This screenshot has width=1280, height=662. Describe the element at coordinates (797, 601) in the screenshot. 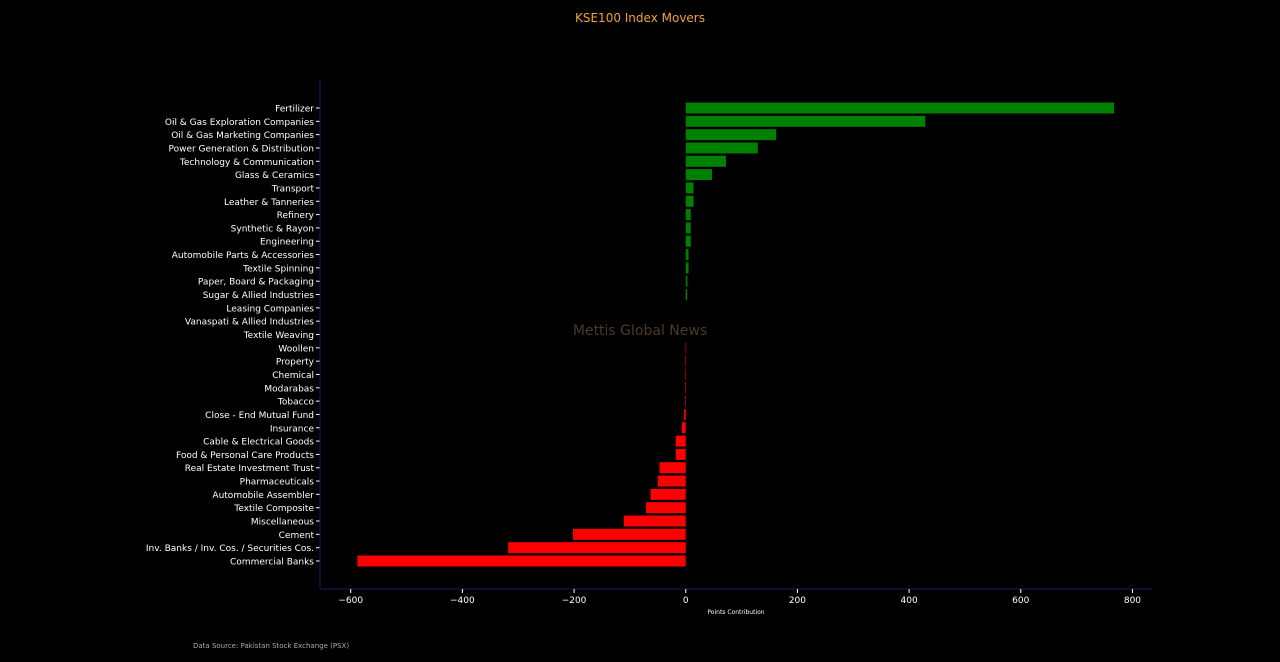

I see `x-tick-label: 200` at that location.